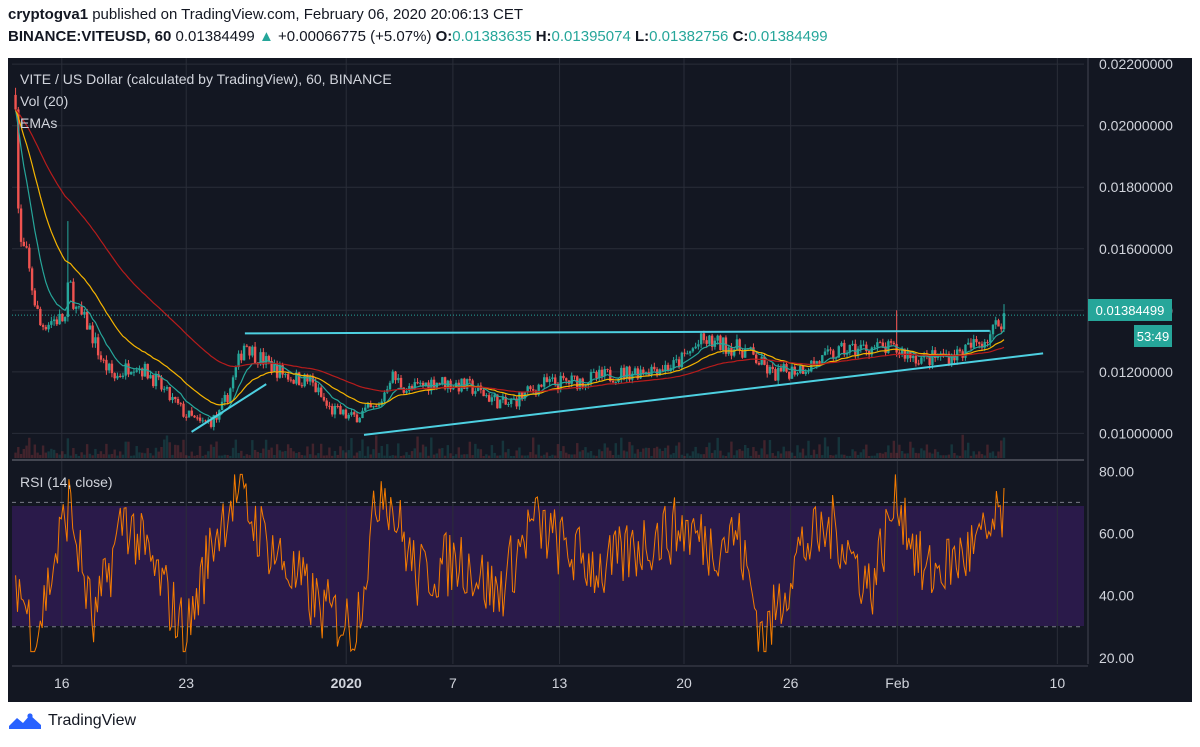  I want to click on time-tick-label: 23, so click(186, 683).